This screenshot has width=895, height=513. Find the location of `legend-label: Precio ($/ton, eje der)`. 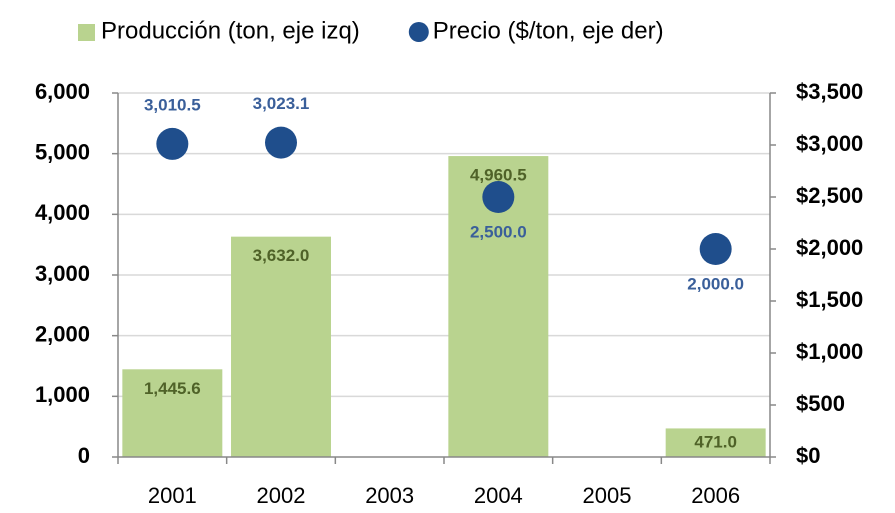

legend-label: Precio ($/ton, eje der) is located at coordinates (548, 30).